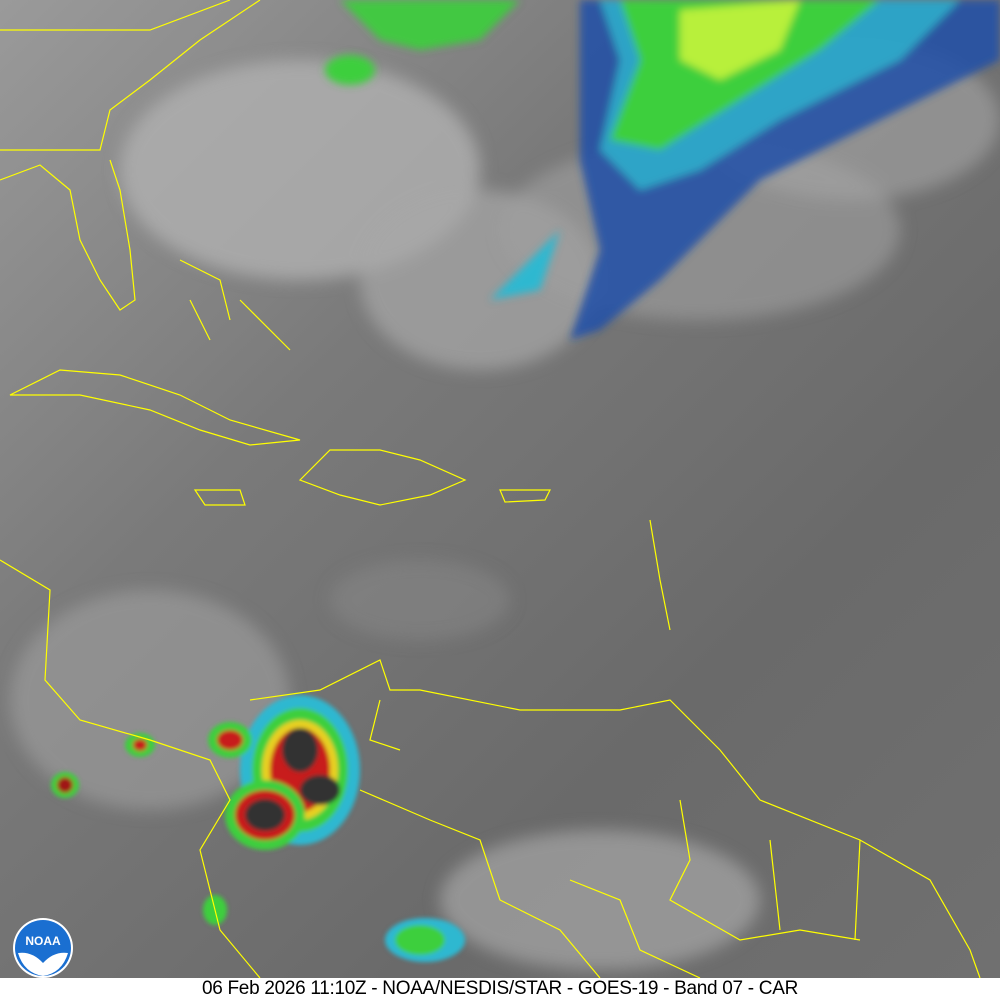 The image size is (1000, 1000). What do you see at coordinates (258, 828) in the screenshot?
I see `convective-cloud-tops-south` at bounding box center [258, 828].